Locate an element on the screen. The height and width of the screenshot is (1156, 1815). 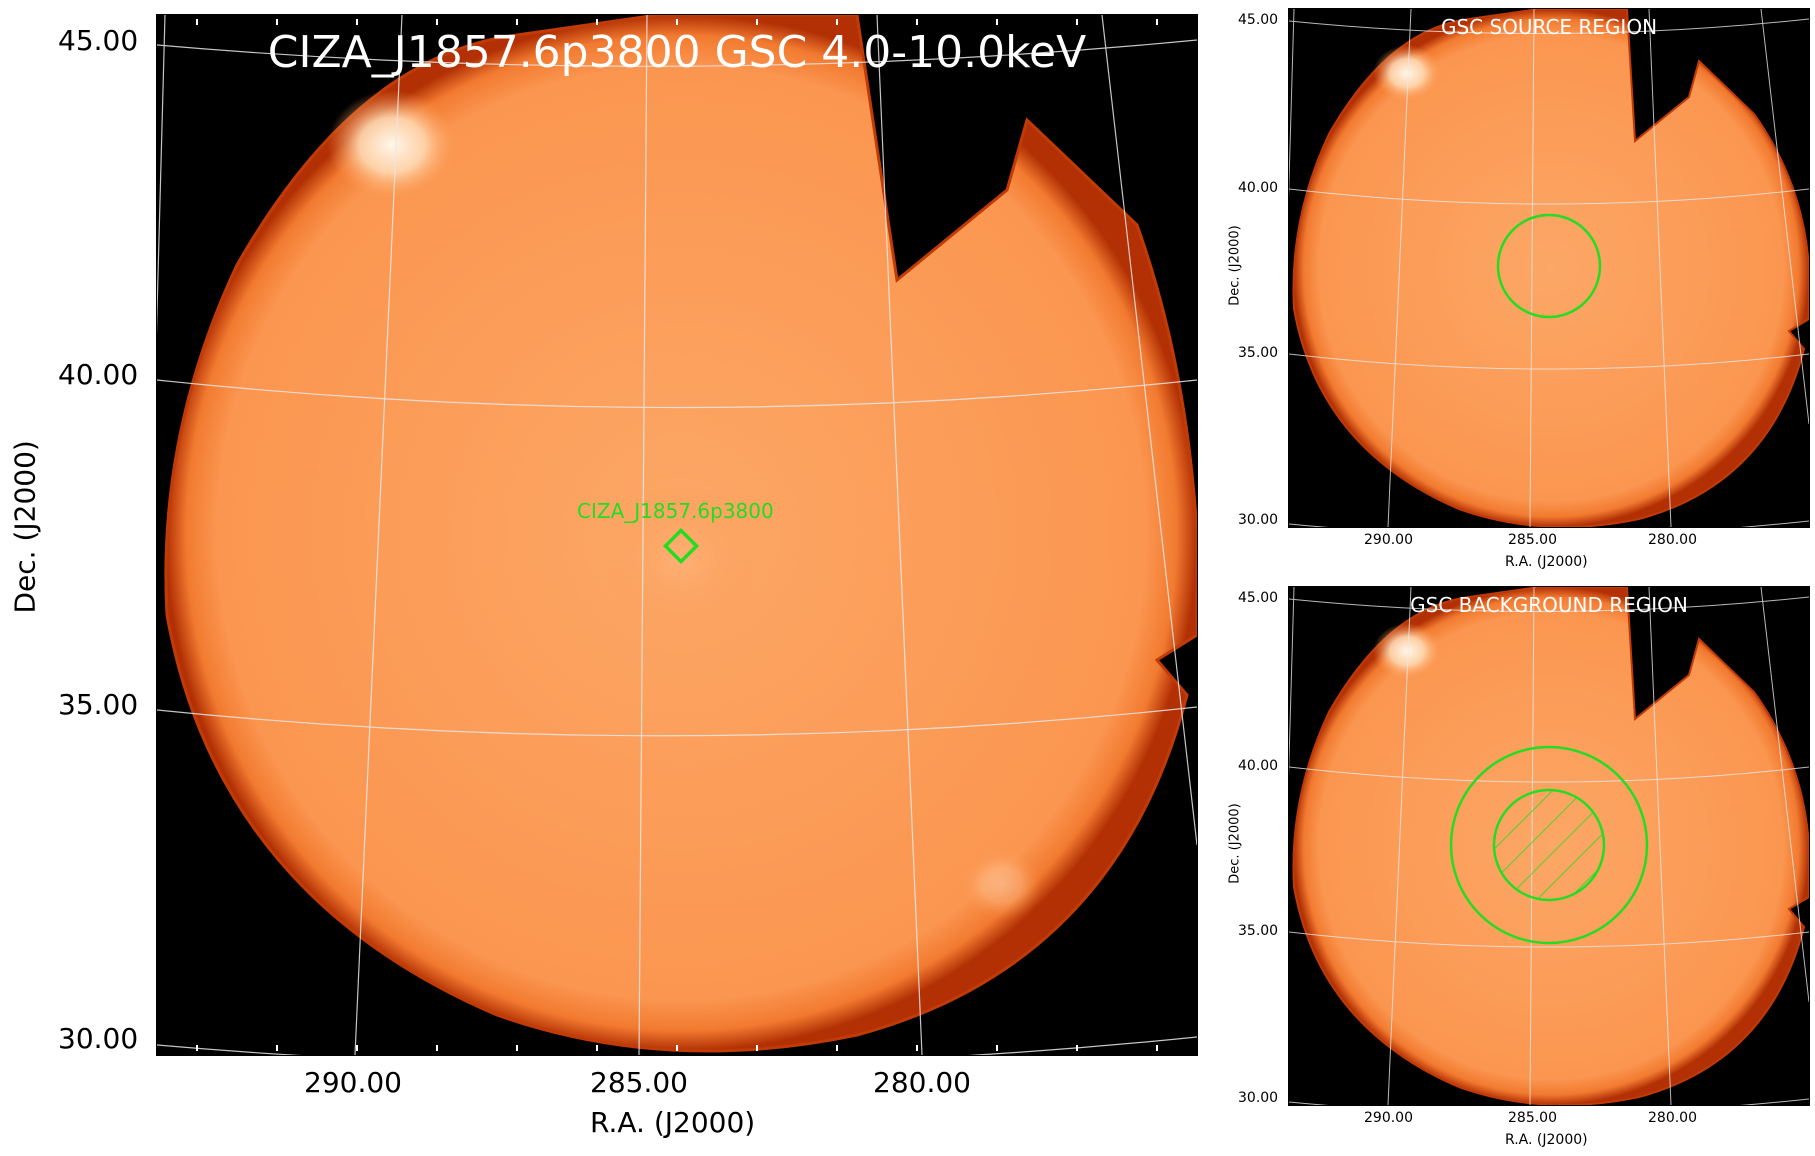
bg-xtick-290: 290.00 is located at coordinates (1388, 1118).